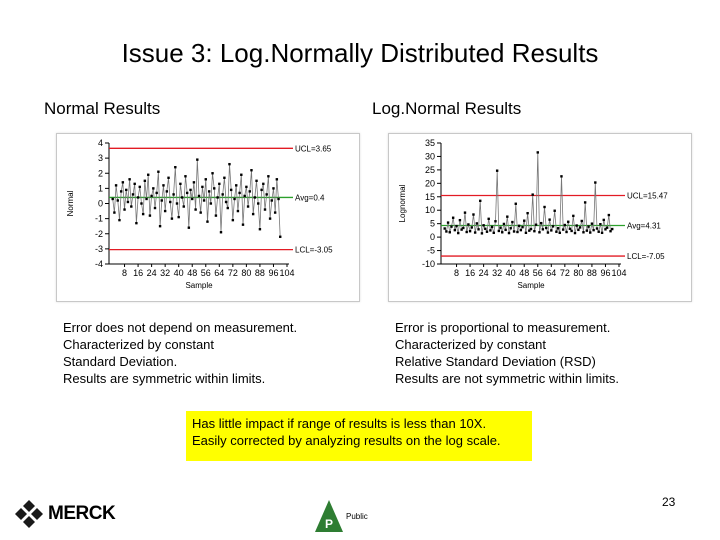 The width and height of the screenshot is (720, 540). Describe the element at coordinates (497, 273) in the screenshot. I see `x-tick-label: 32` at that location.